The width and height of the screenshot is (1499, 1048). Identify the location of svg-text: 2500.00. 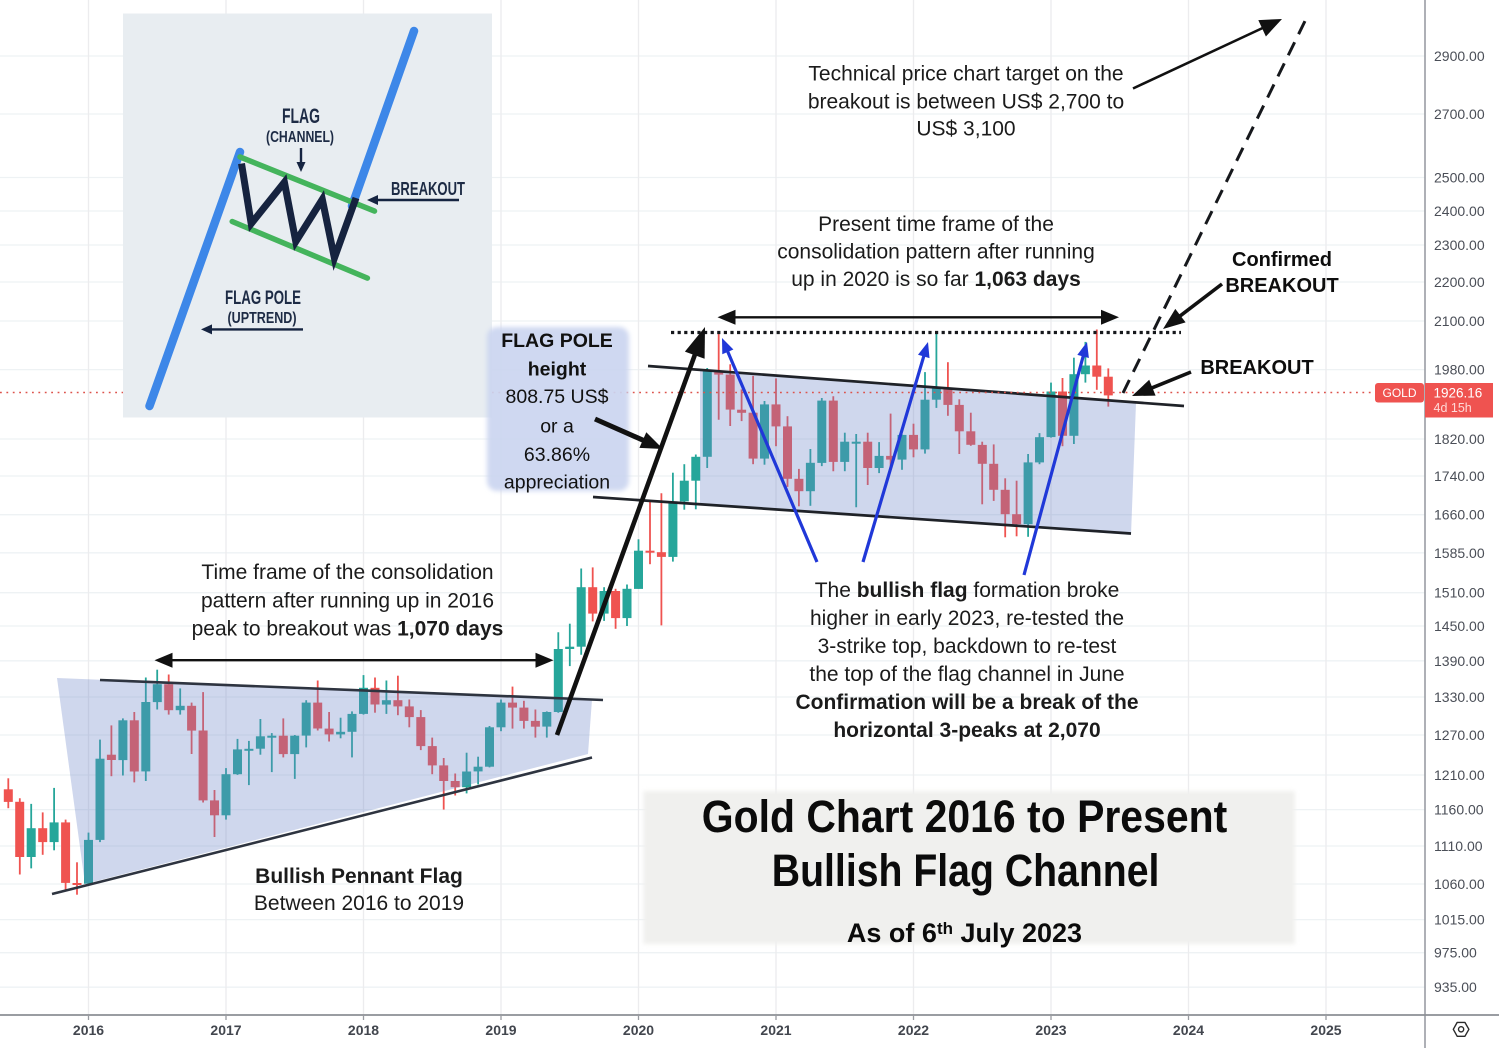
(1459, 178).